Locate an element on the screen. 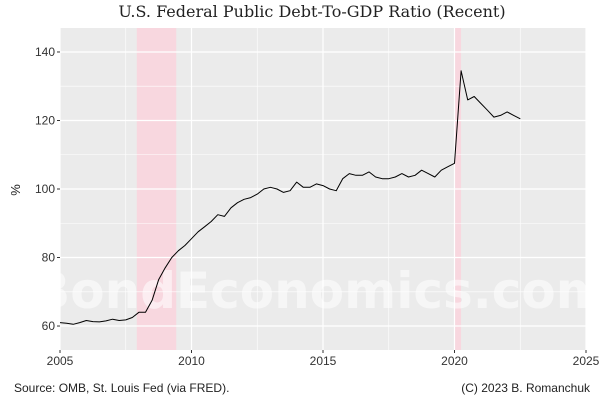  source-note: Source: OMB, St. Louis Fed (via FRED). is located at coordinates (121, 388).